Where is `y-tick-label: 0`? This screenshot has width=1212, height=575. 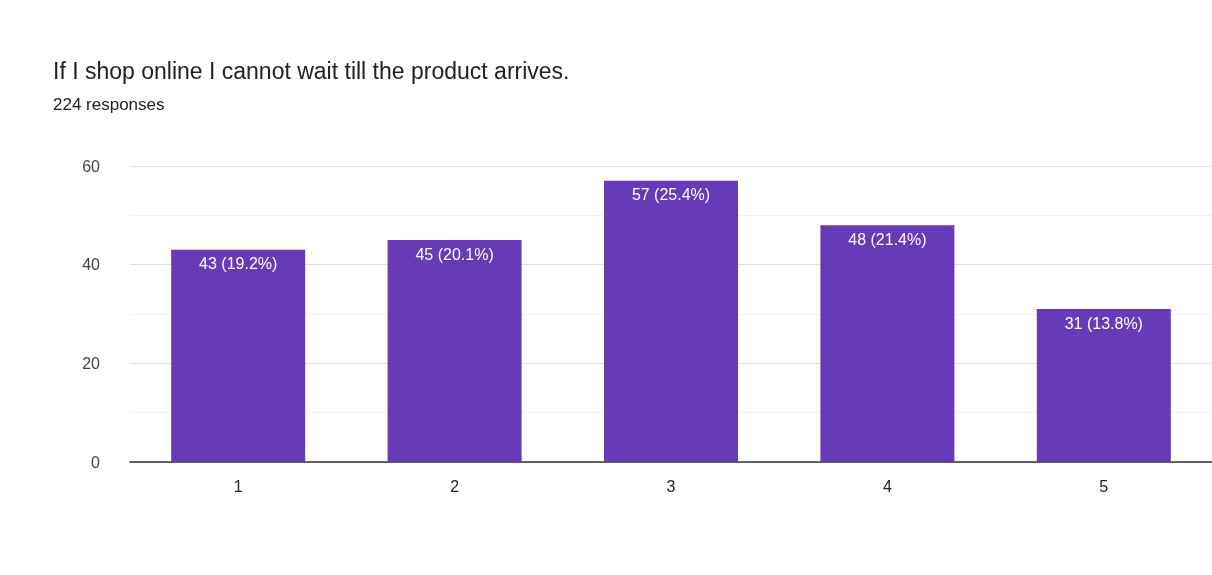
y-tick-label: 0 is located at coordinates (96, 462).